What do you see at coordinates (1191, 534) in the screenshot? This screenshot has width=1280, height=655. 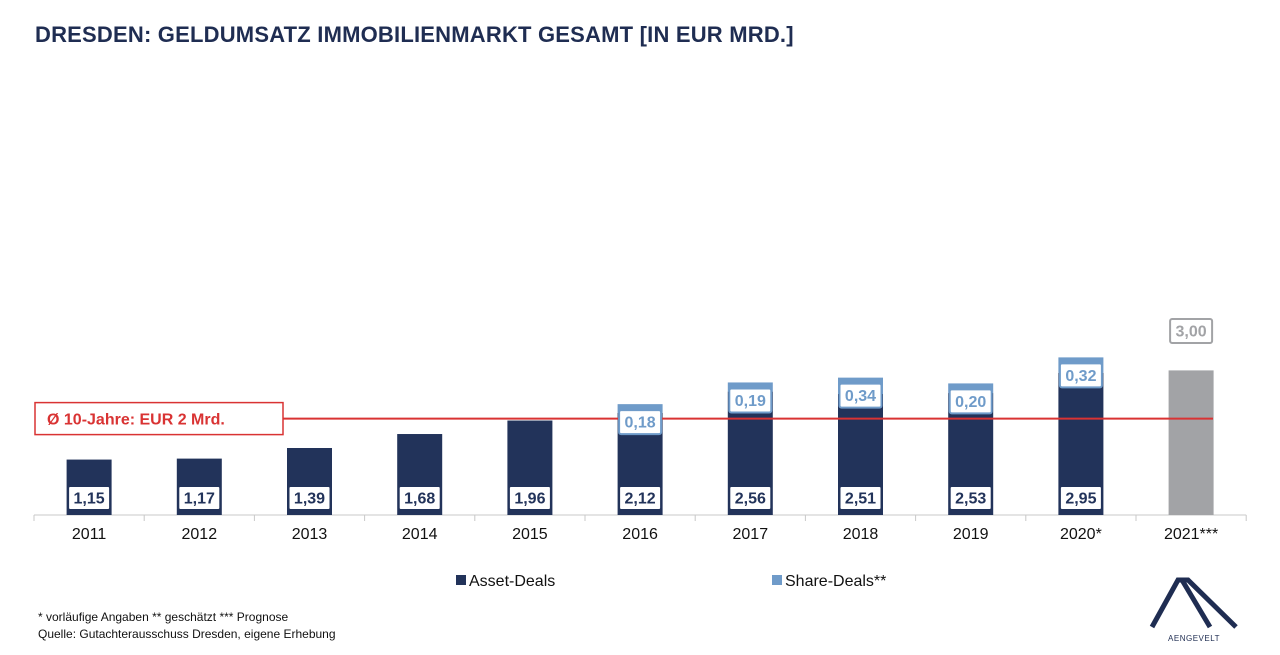 I see `x-tick-label: 2021***` at bounding box center [1191, 534].